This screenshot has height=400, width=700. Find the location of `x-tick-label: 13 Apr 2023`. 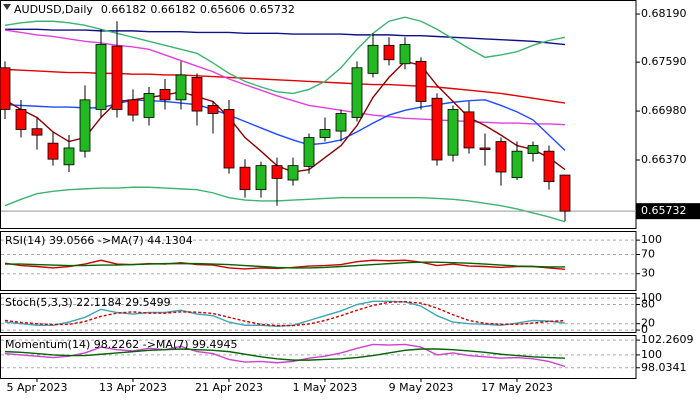

x-tick-label: 13 Apr 2023 is located at coordinates (133, 387).